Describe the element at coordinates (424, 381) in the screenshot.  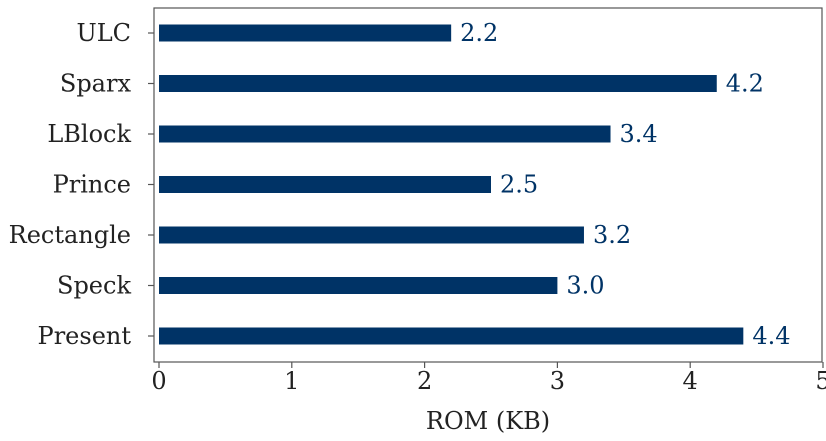
I see `x-tick-label-2: 2` at that location.